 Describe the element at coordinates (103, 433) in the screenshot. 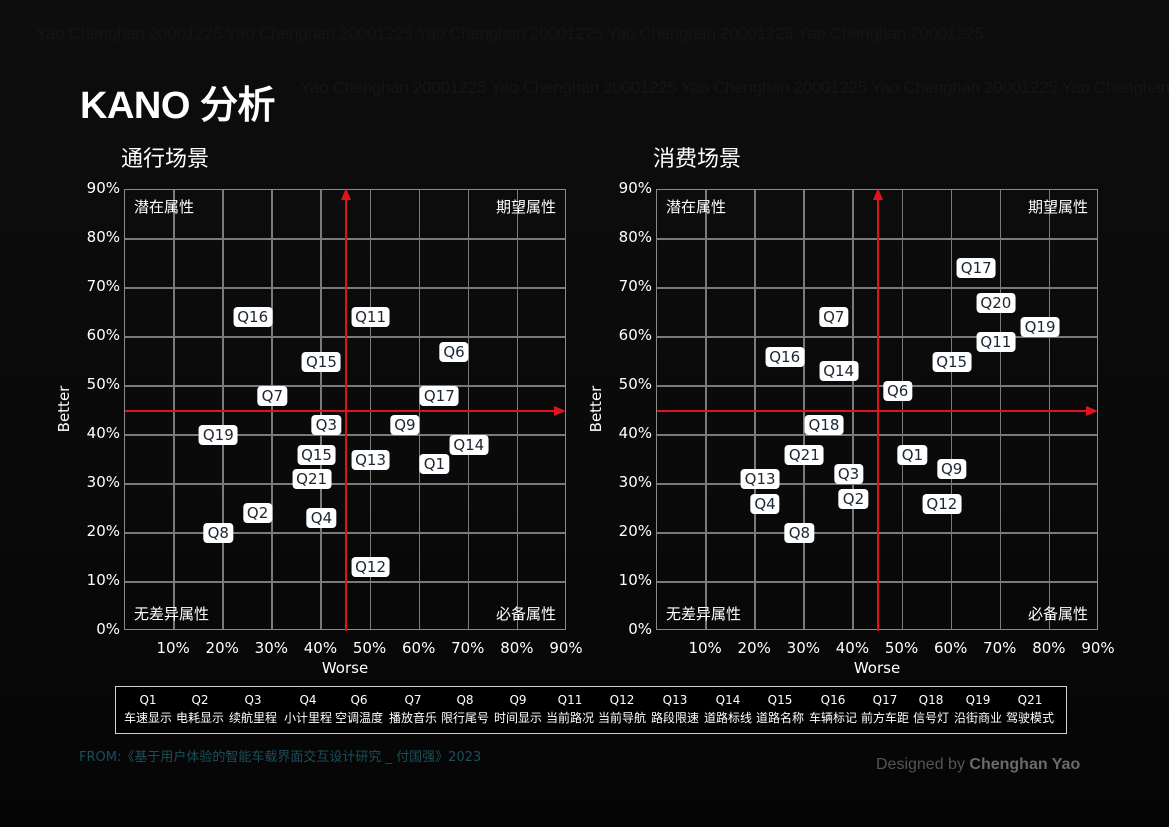

I see `y-tick-label: 40%` at that location.